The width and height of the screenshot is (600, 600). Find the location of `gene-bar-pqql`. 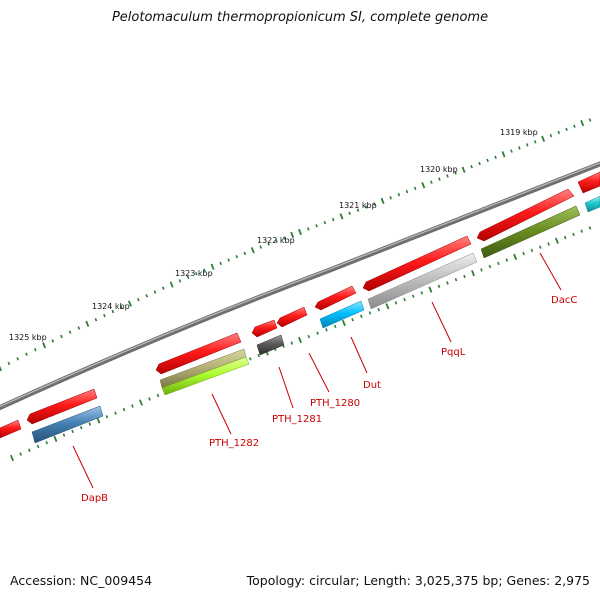

gene-bar-pqql is located at coordinates (422, 281).